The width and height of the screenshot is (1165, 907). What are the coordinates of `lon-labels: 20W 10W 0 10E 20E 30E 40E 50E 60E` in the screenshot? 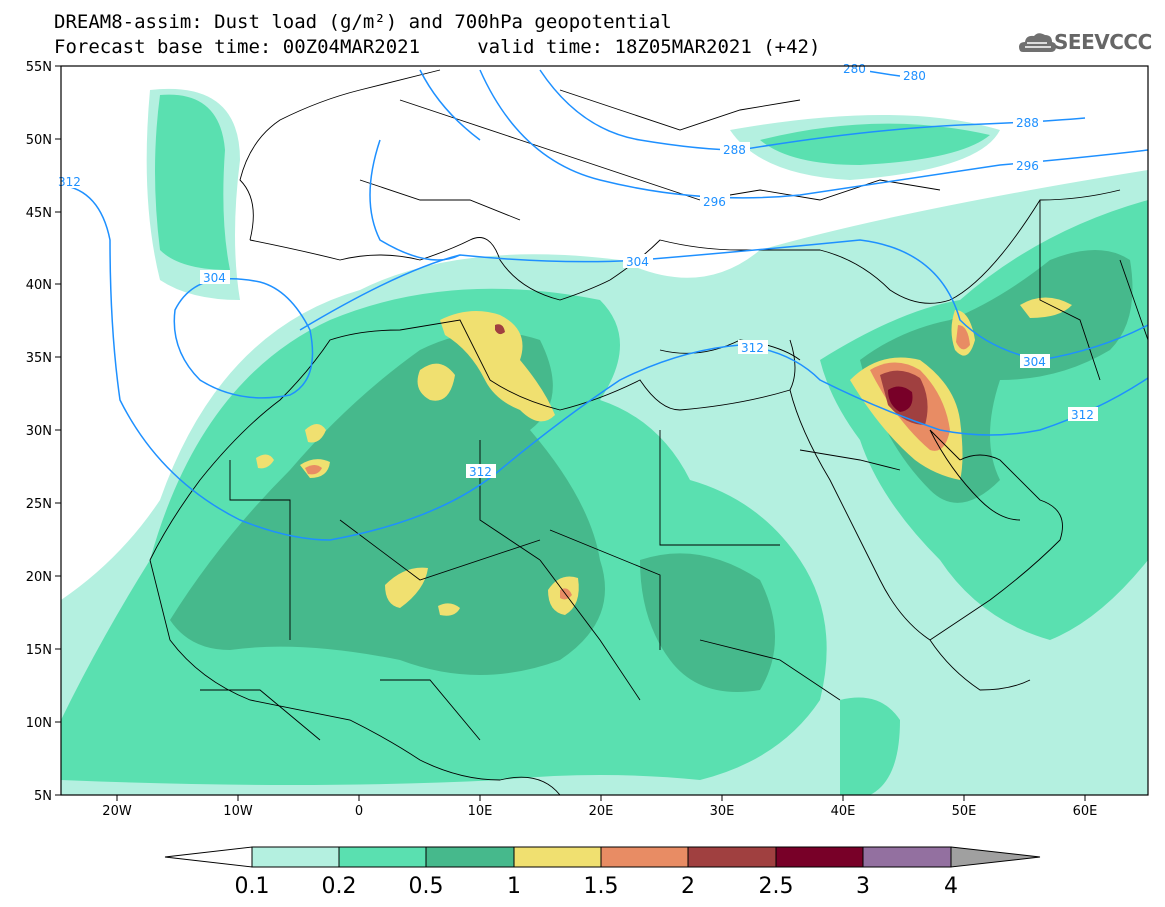 It's located at (599, 811).